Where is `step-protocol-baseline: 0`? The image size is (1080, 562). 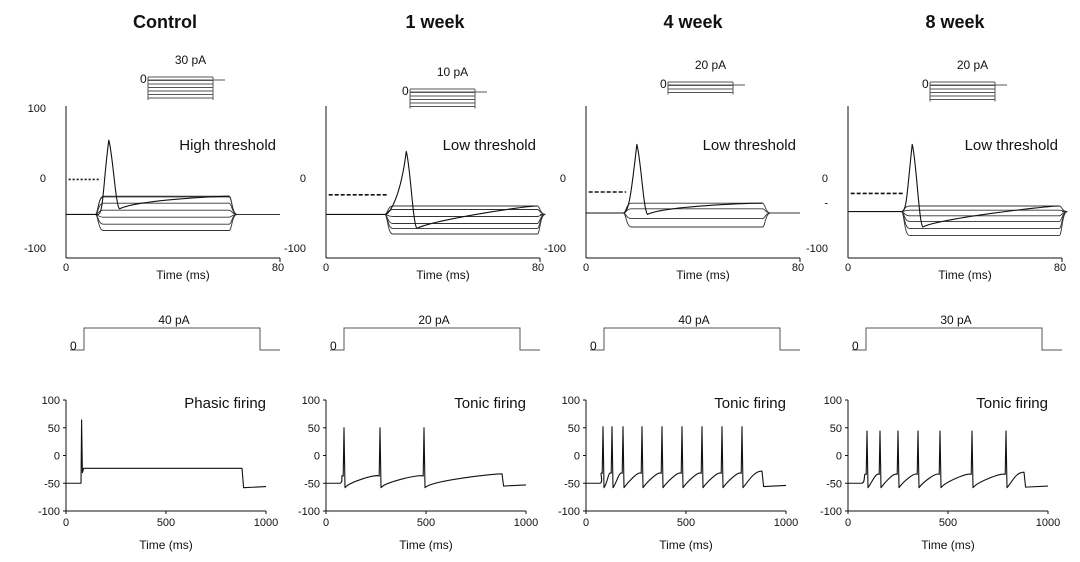 step-protocol-baseline: 0 is located at coordinates (405, 91).